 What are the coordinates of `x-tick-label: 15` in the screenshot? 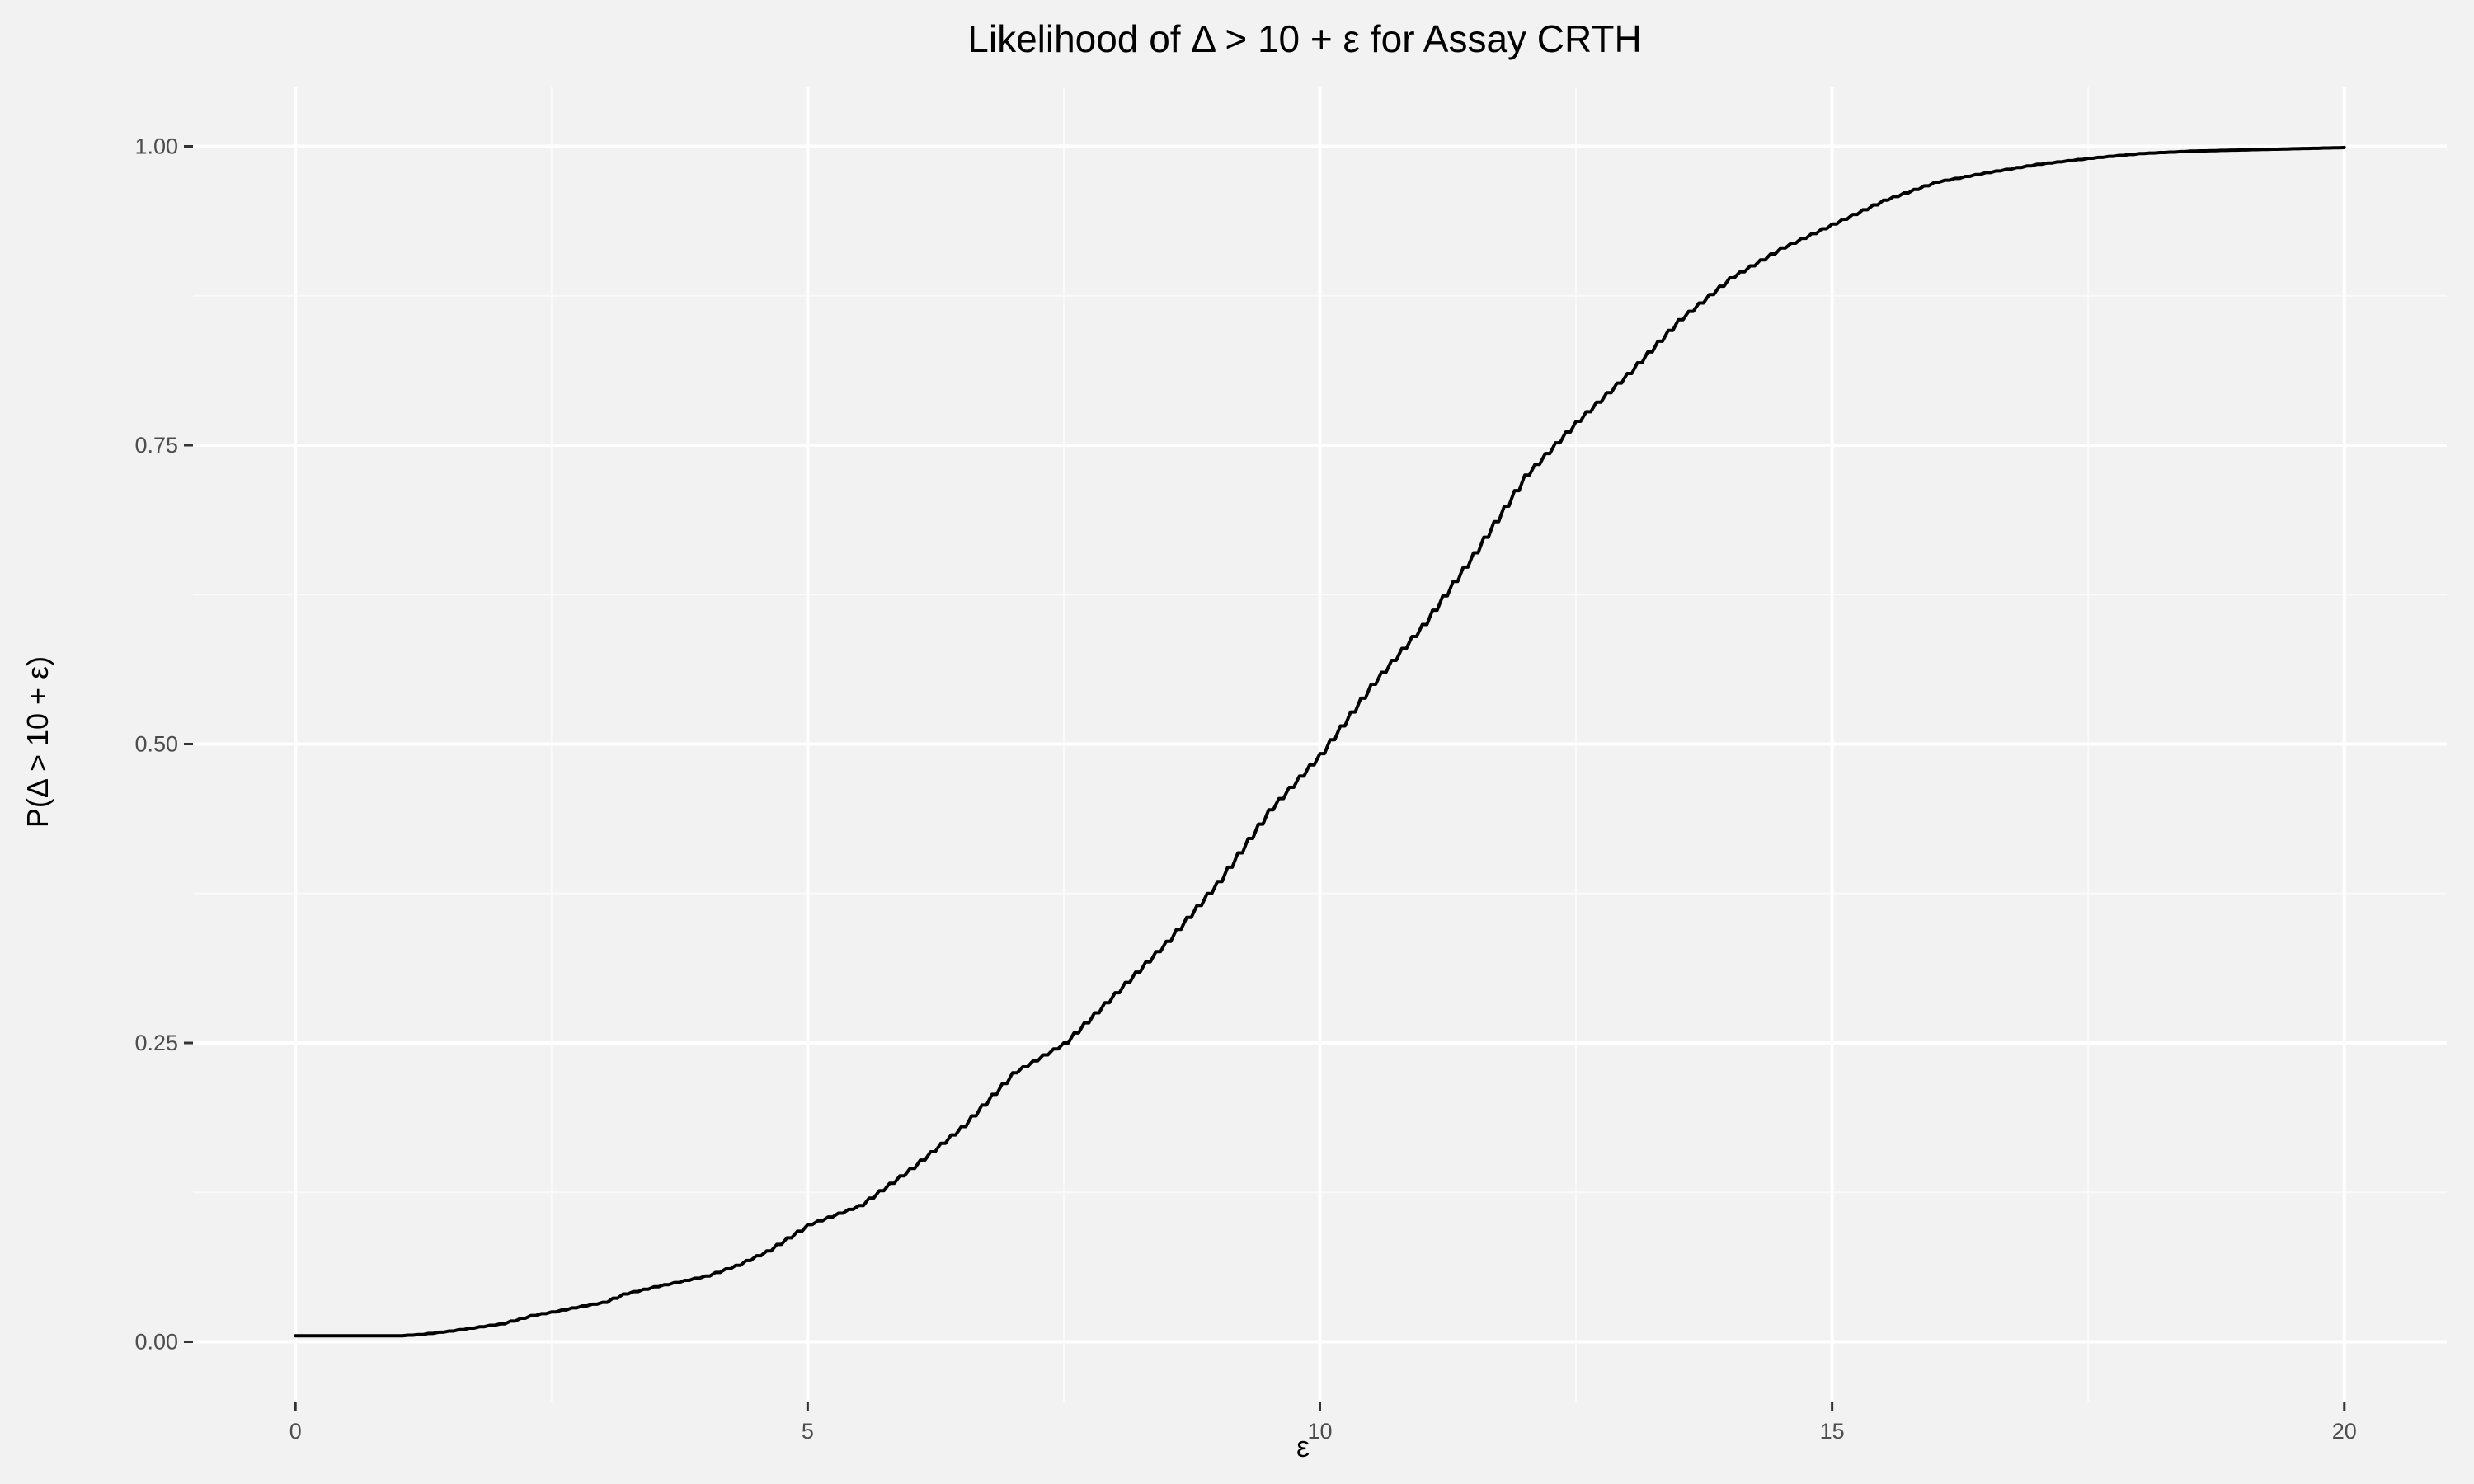 It's located at (1832, 1431).